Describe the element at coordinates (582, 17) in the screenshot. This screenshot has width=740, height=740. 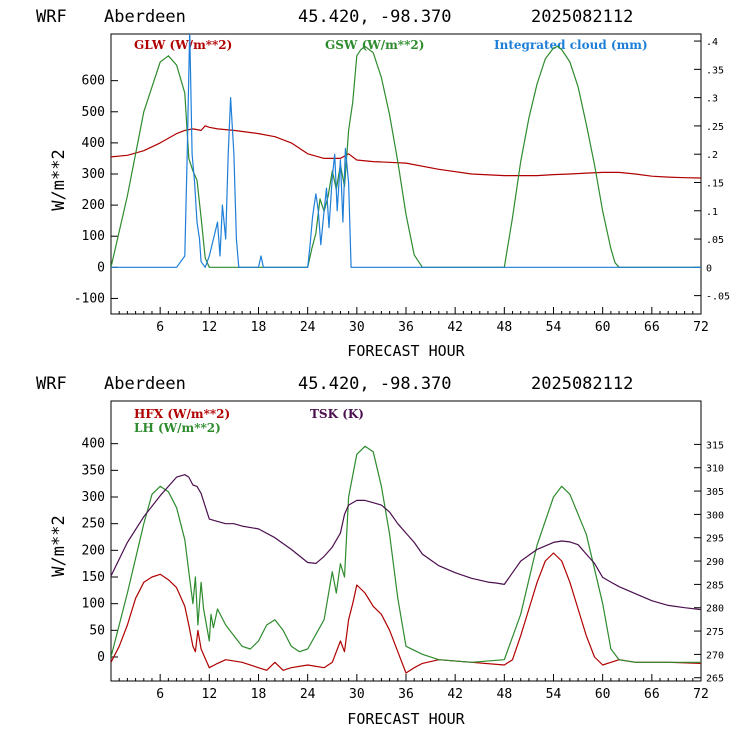
I see `panel1-init-time: 2025082112` at that location.